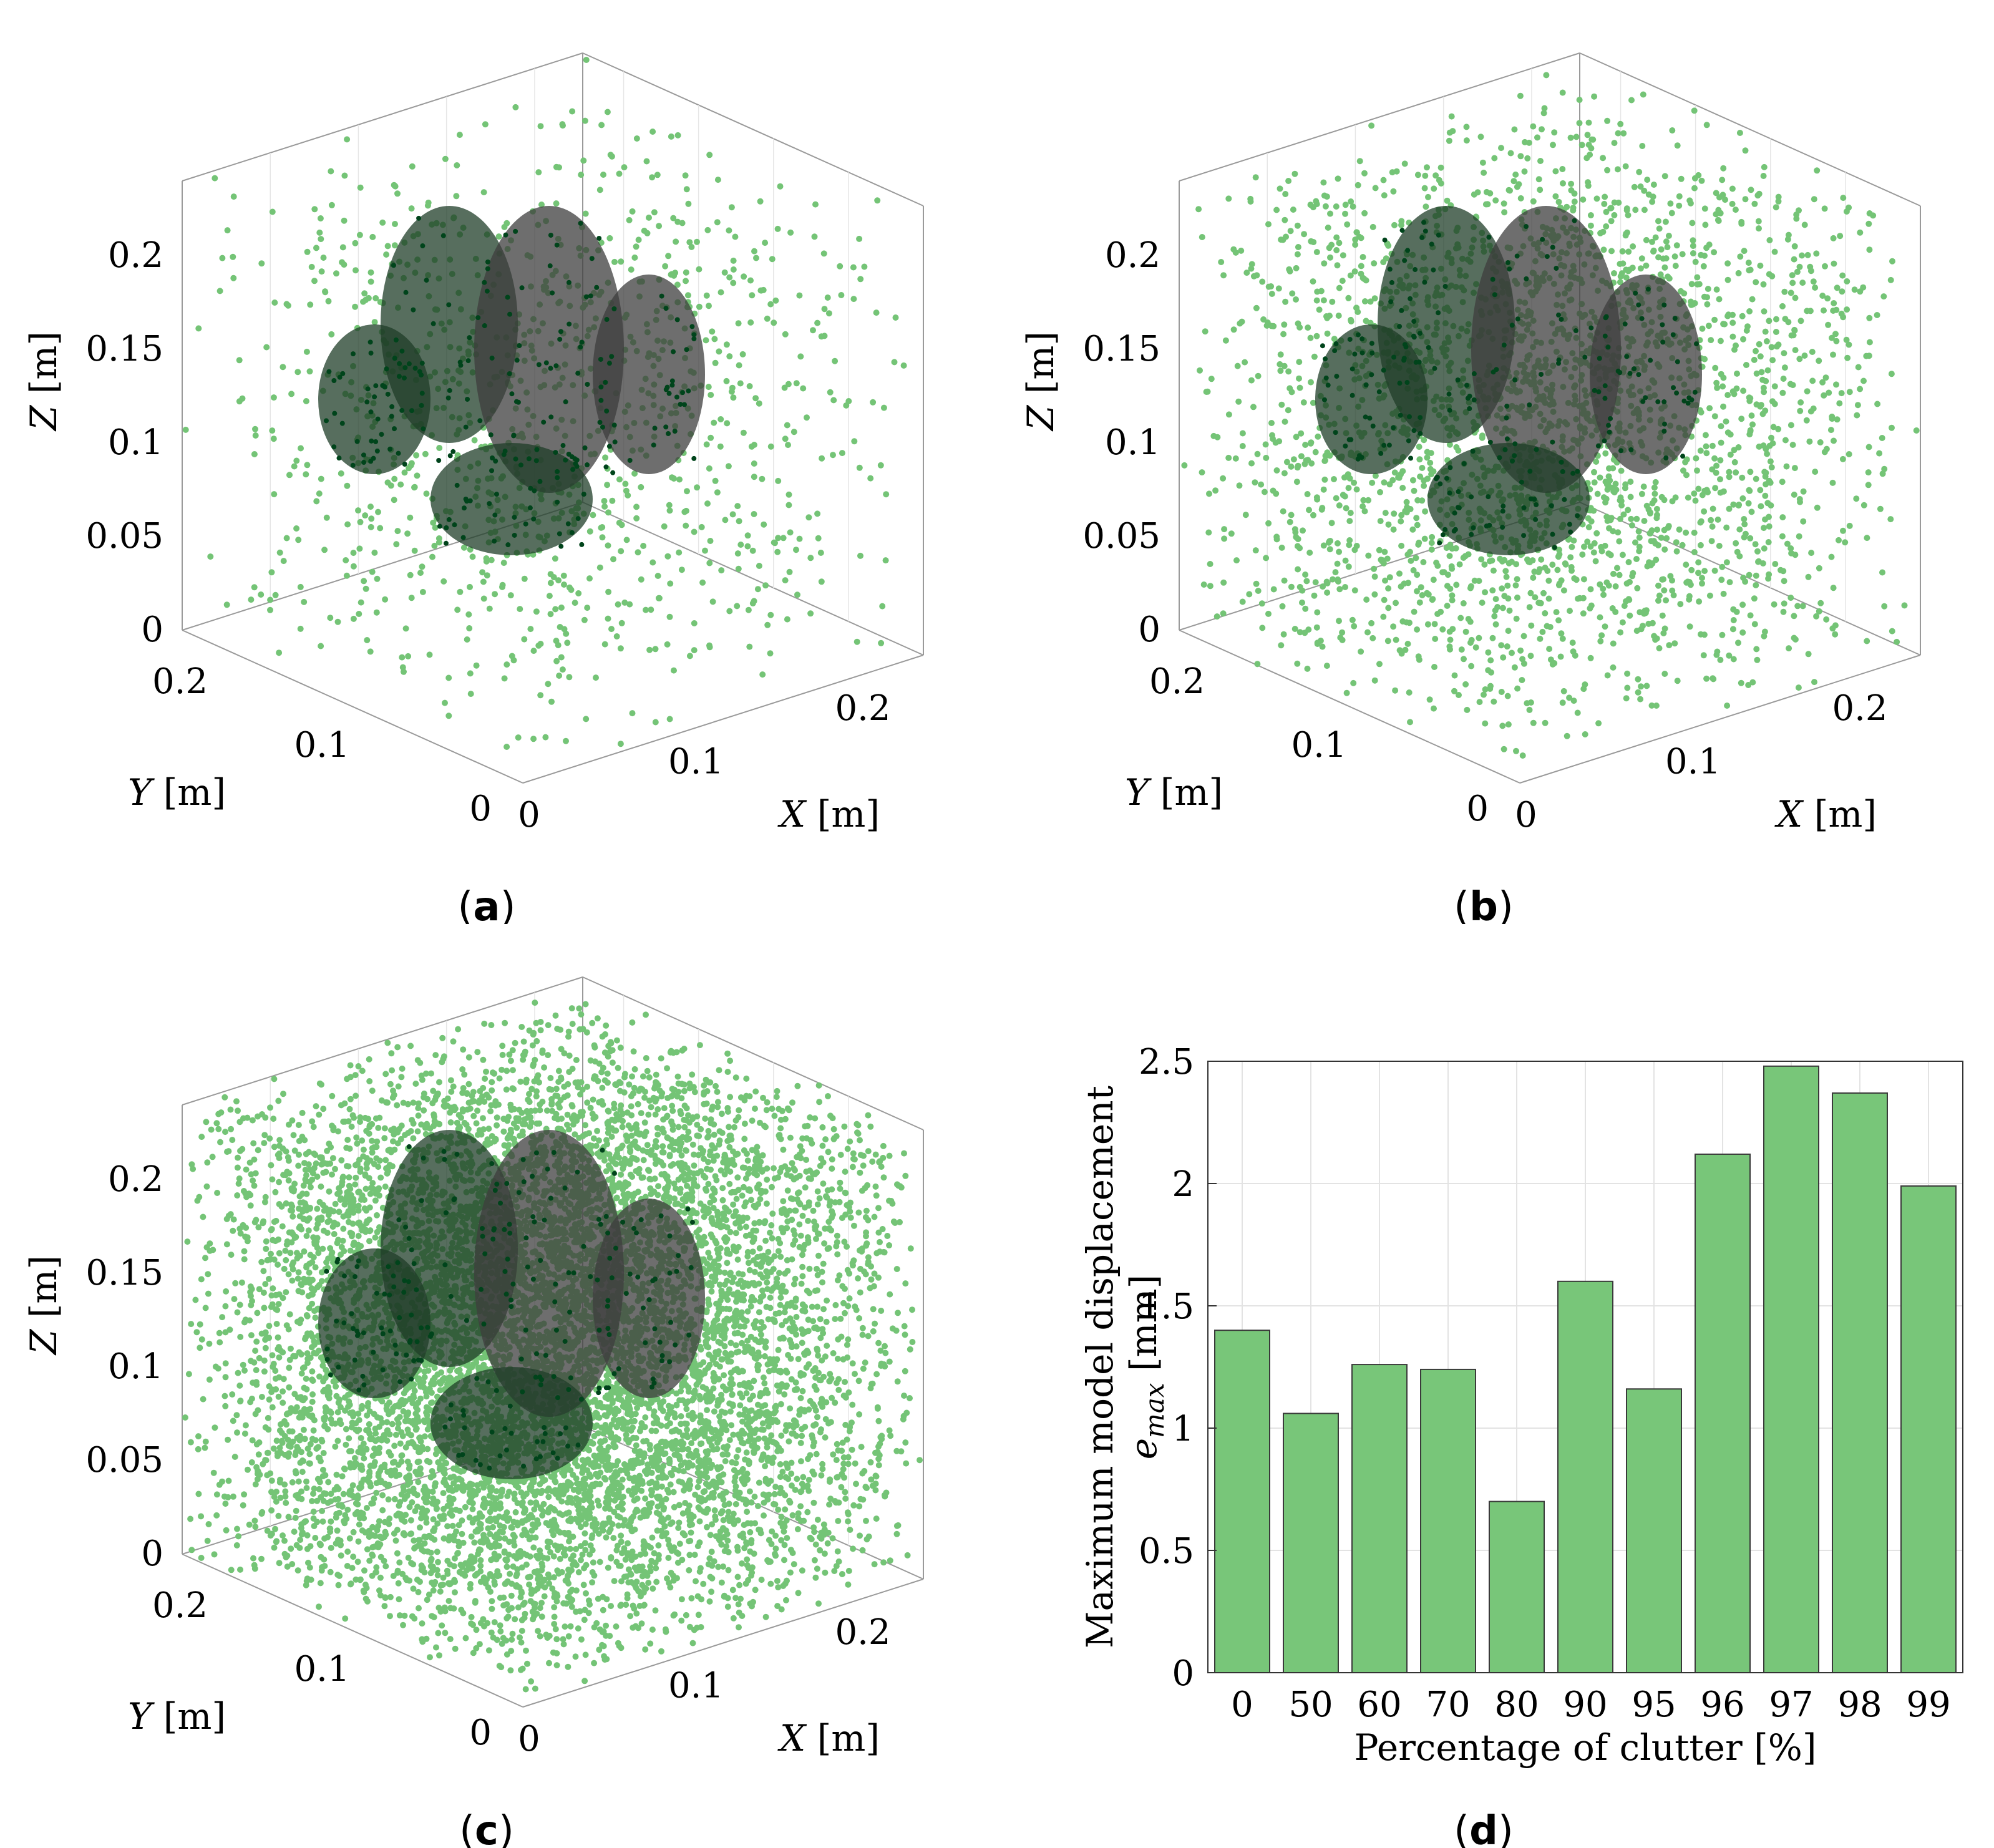  I want to click on z-tick-label: 0, so click(152, 630).